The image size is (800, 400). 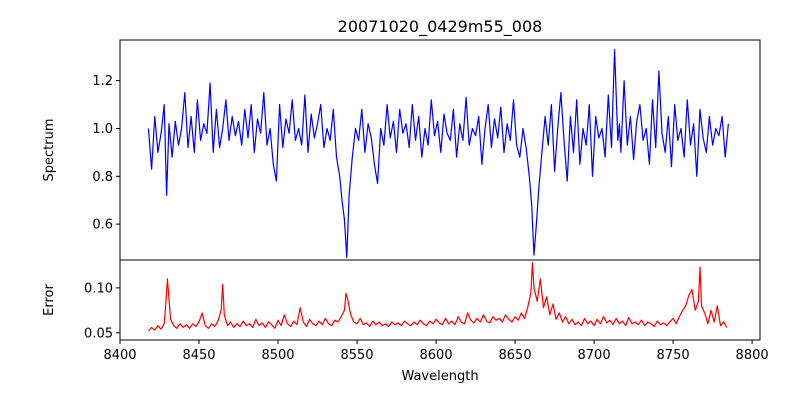 What do you see at coordinates (49, 300) in the screenshot?
I see `error-panel-y-axis-label: Error` at bounding box center [49, 300].